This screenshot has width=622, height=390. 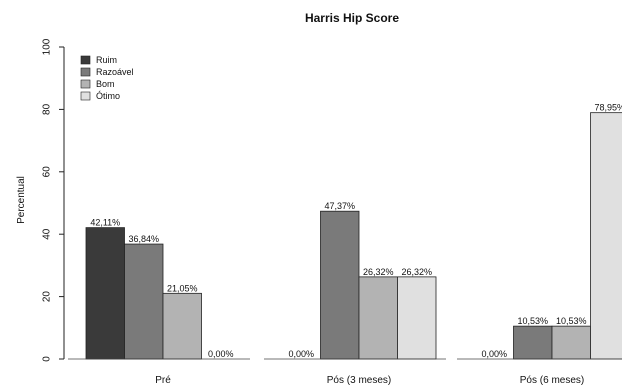 What do you see at coordinates (47, 234) in the screenshot?
I see `y-tick-label: 40` at bounding box center [47, 234].